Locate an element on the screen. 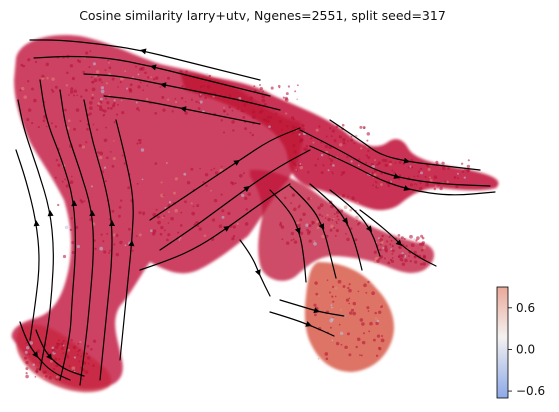 This screenshot has height=412, width=559. streamline is located at coordinates (336, 227).